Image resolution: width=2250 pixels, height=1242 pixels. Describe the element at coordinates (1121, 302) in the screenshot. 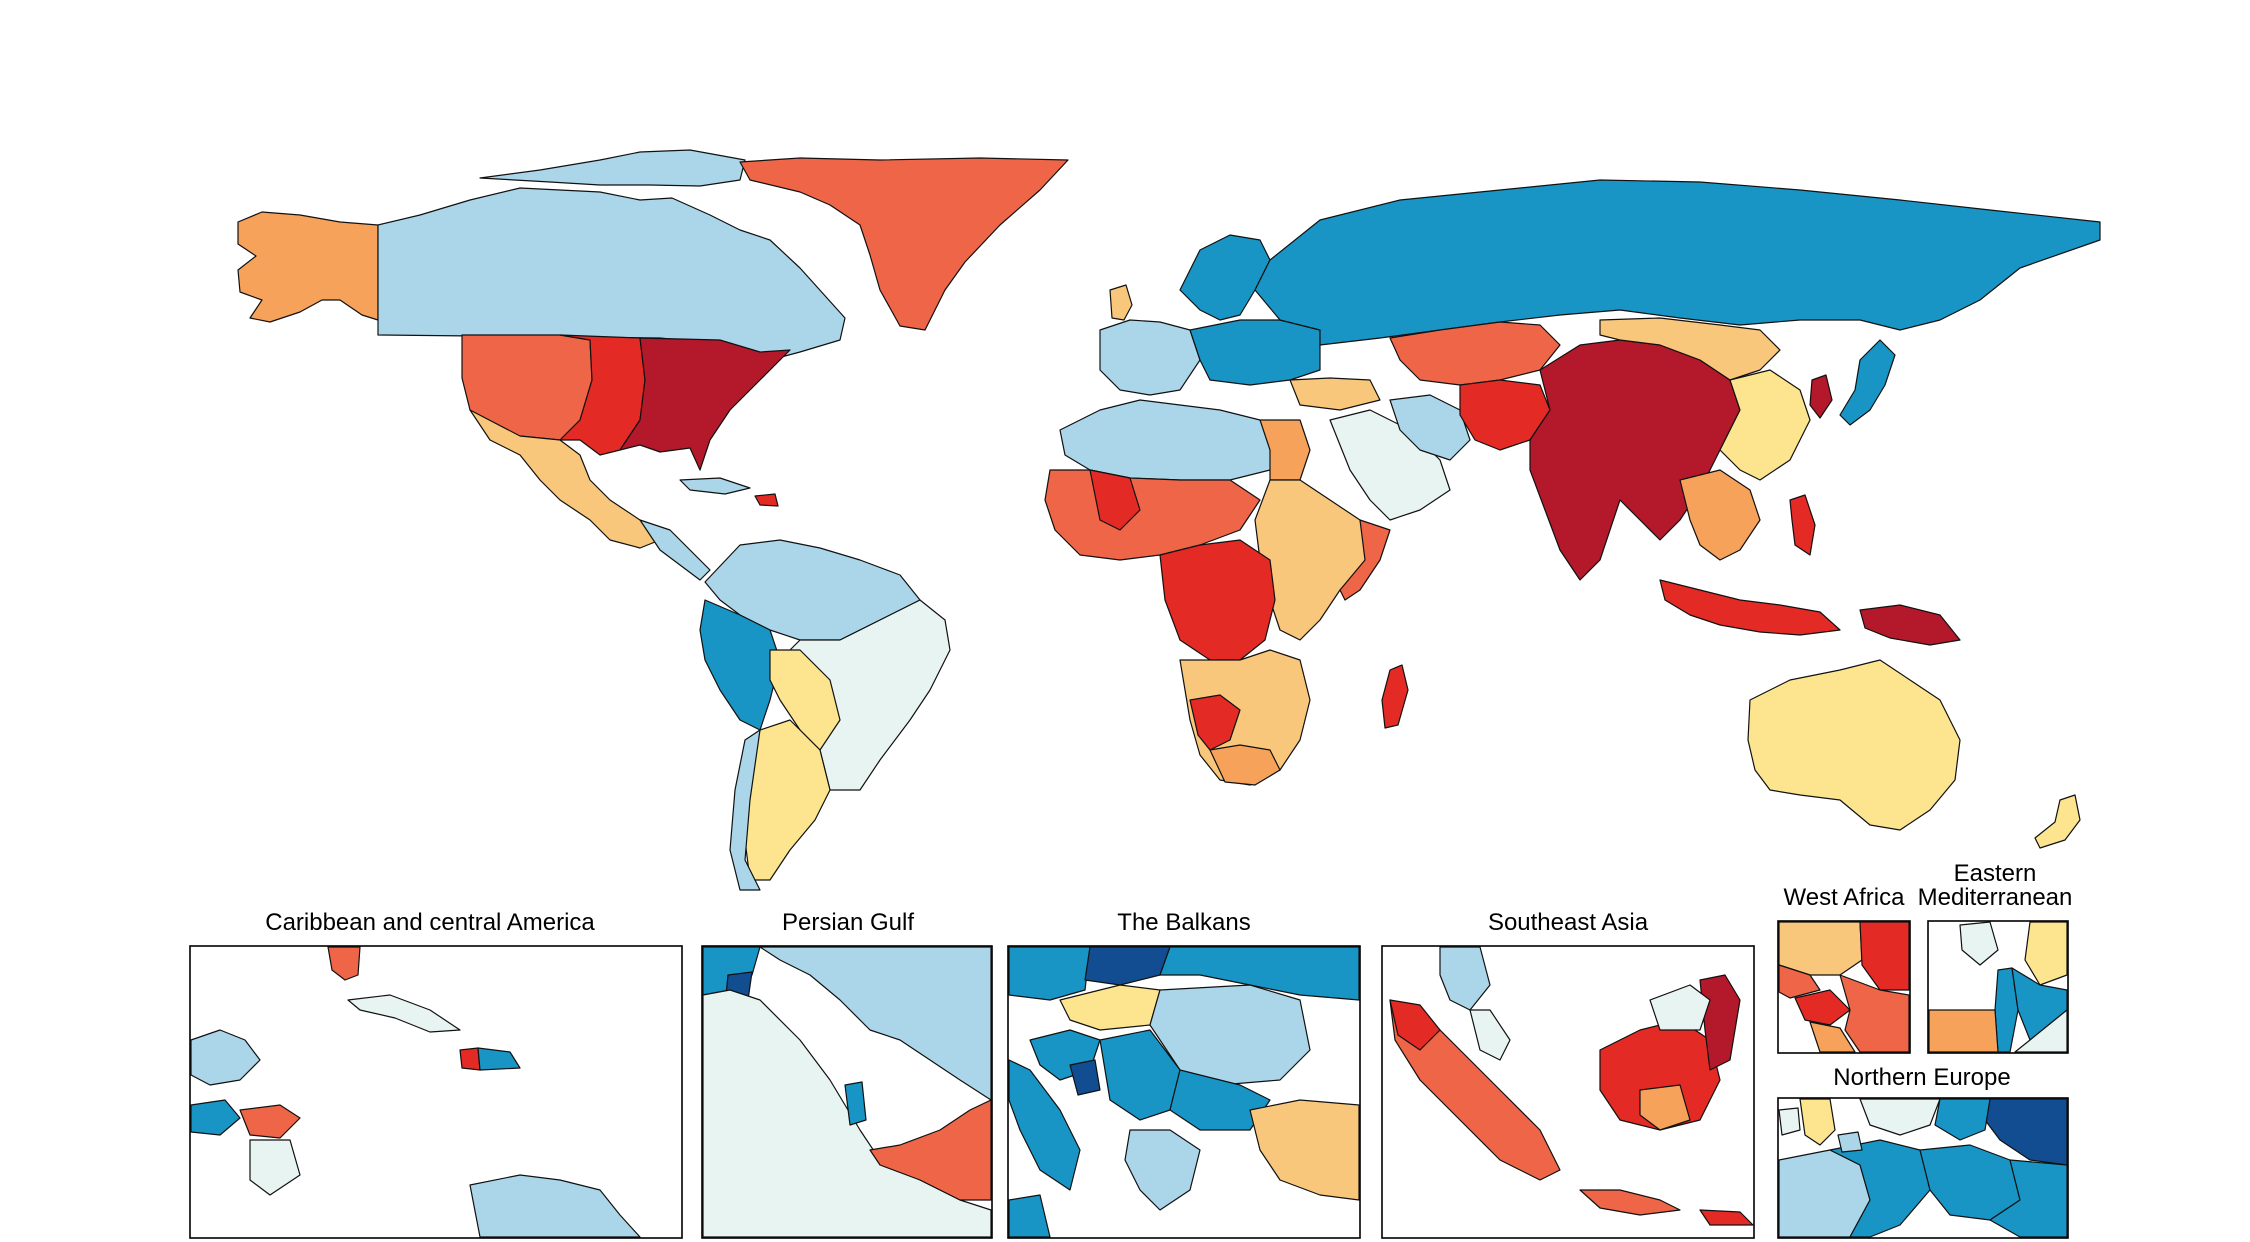

I see `region-uk` at that location.